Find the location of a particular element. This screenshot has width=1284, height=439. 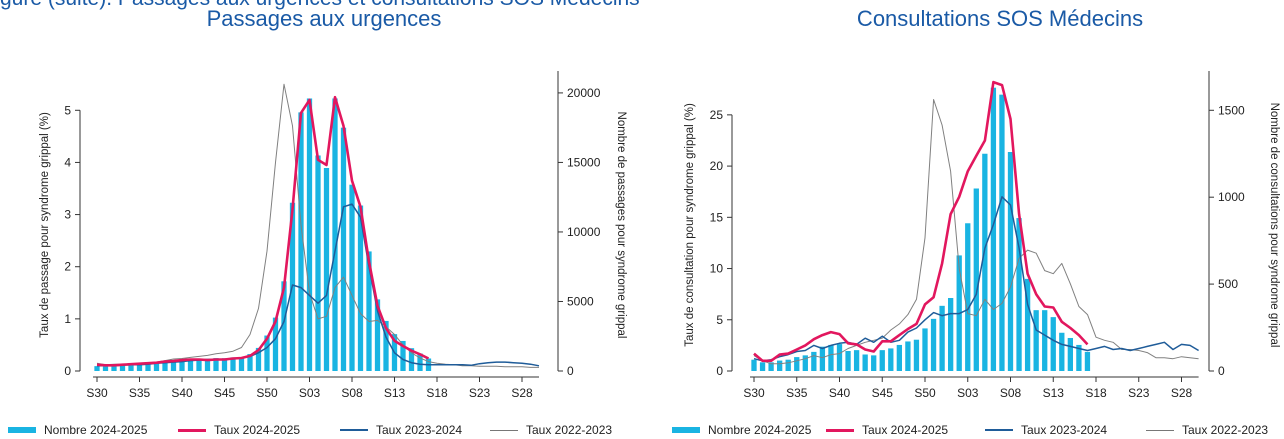

legend-item-taux-2022: Taux 2022-2023 is located at coordinates (1207, 430).